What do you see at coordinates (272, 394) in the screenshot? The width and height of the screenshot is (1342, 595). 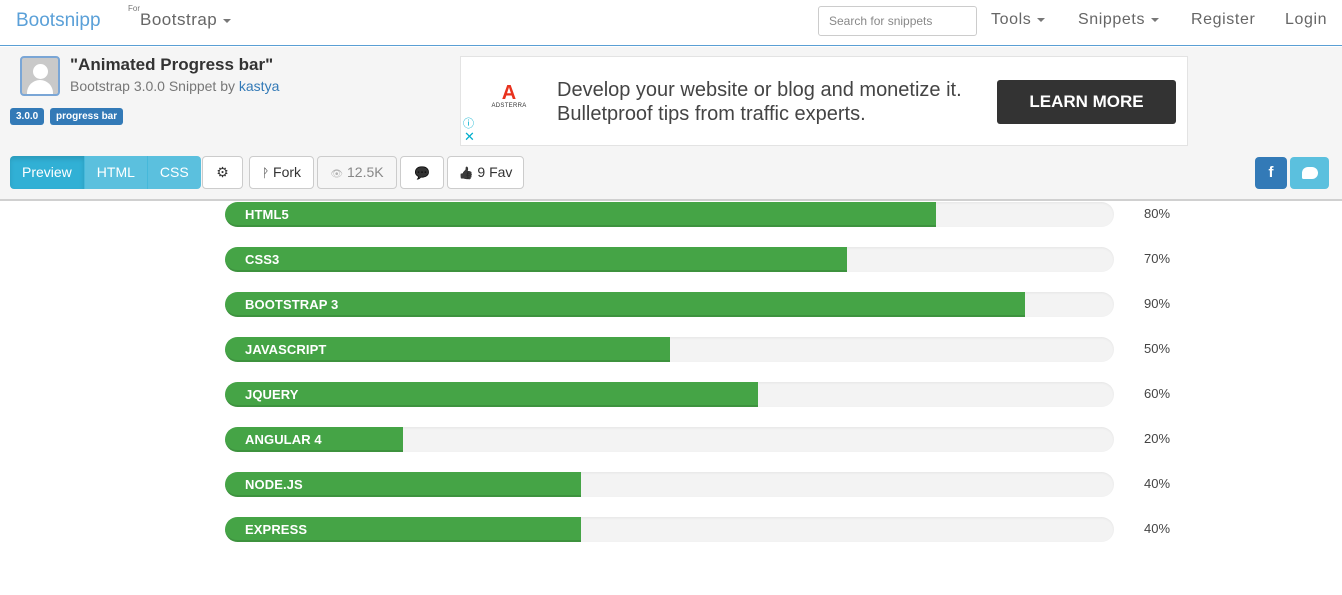 I see `progress-label: JQUERY` at bounding box center [272, 394].